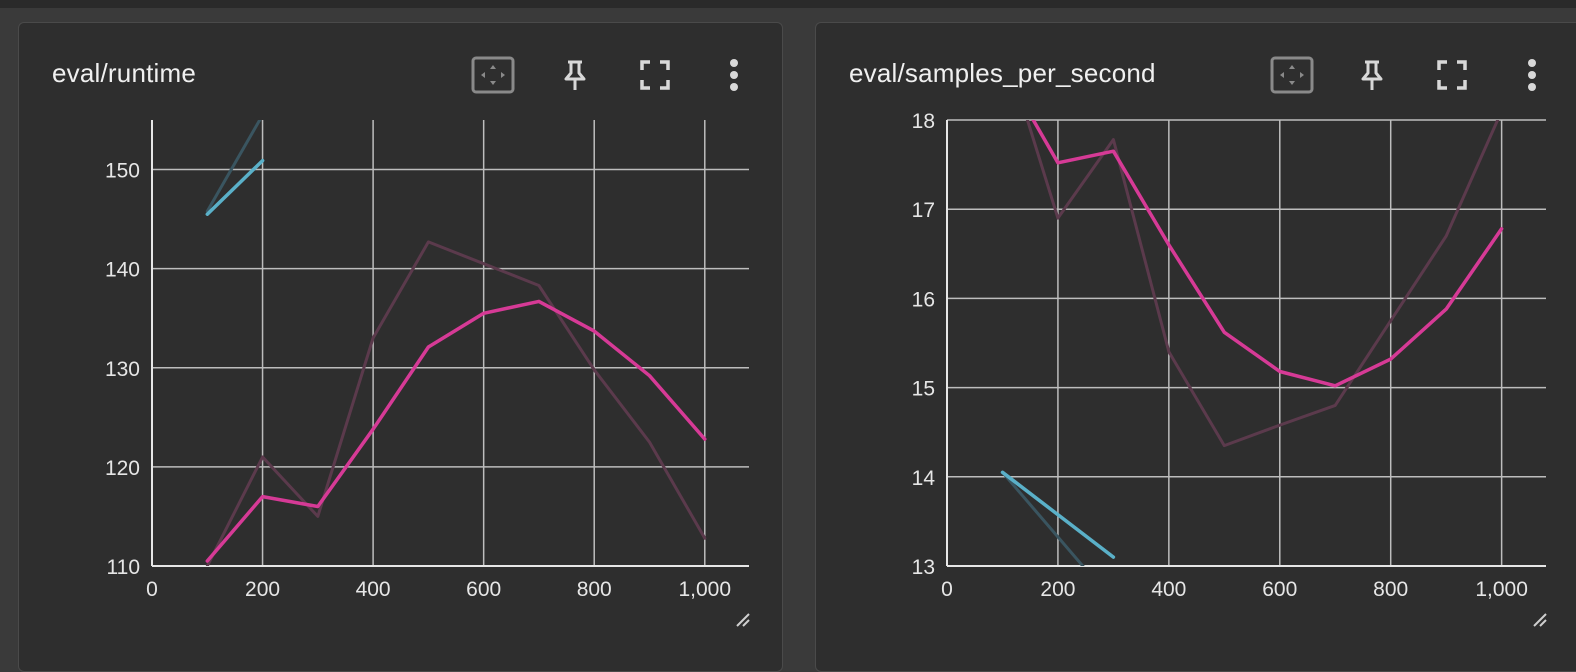 The image size is (1576, 672). I want to click on y-tick-label: 17, so click(923, 210).